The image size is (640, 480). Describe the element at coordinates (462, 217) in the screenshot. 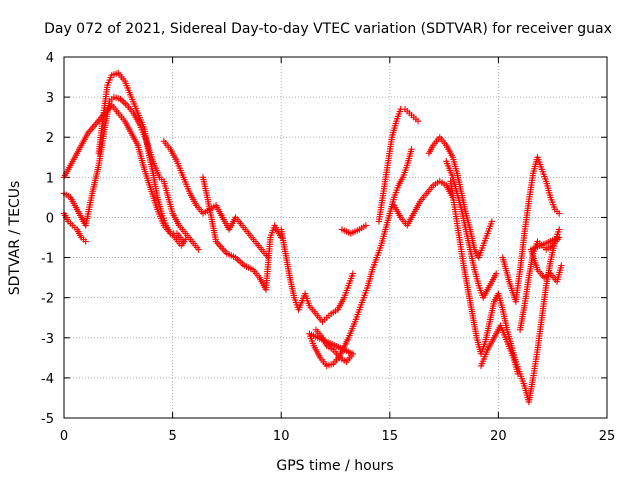

I see `series-track-h` at that location.